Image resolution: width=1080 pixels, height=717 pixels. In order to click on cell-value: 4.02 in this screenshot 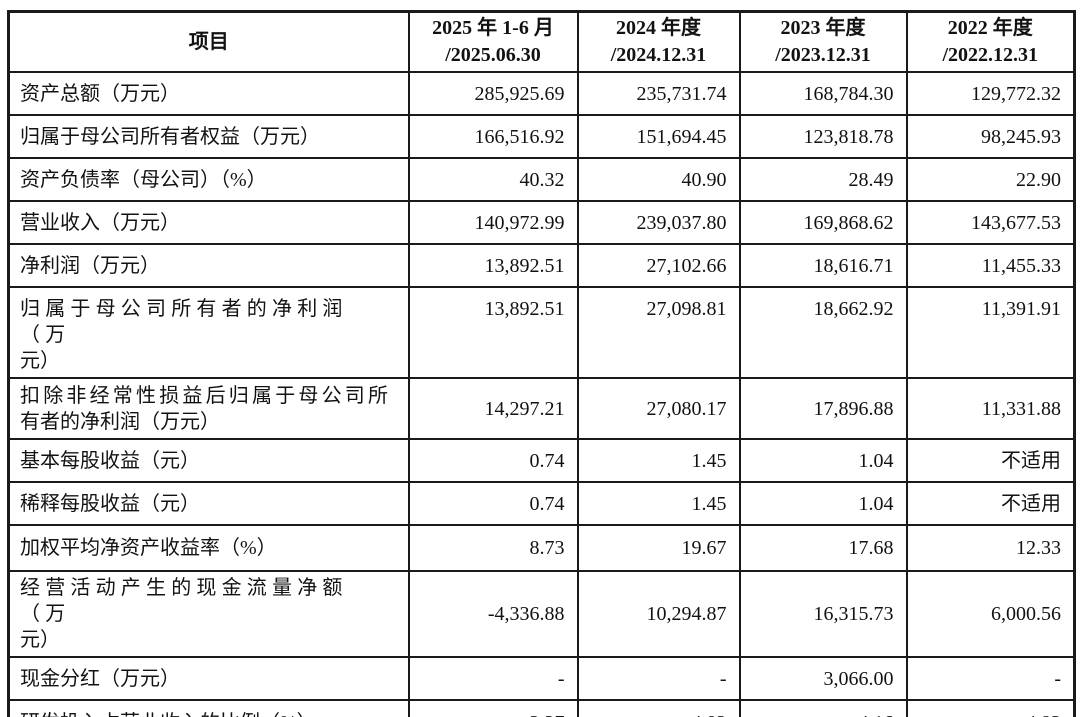, I will do `click(658, 708)`.